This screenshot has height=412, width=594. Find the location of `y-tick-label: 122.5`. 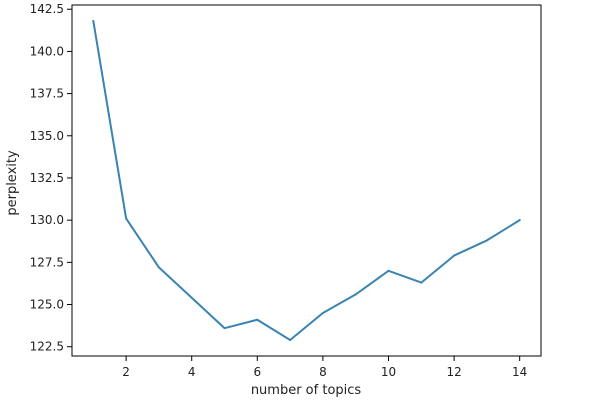

y-tick-label: 122.5 is located at coordinates (47, 347).